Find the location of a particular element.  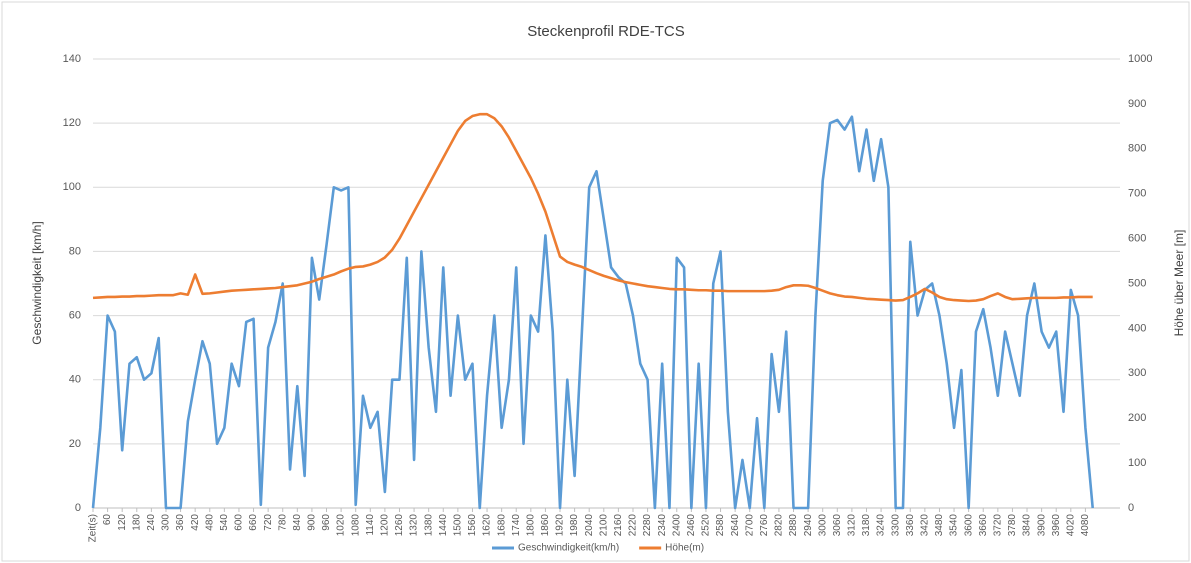

y2-tick-label: 1000 is located at coordinates (1140, 59).